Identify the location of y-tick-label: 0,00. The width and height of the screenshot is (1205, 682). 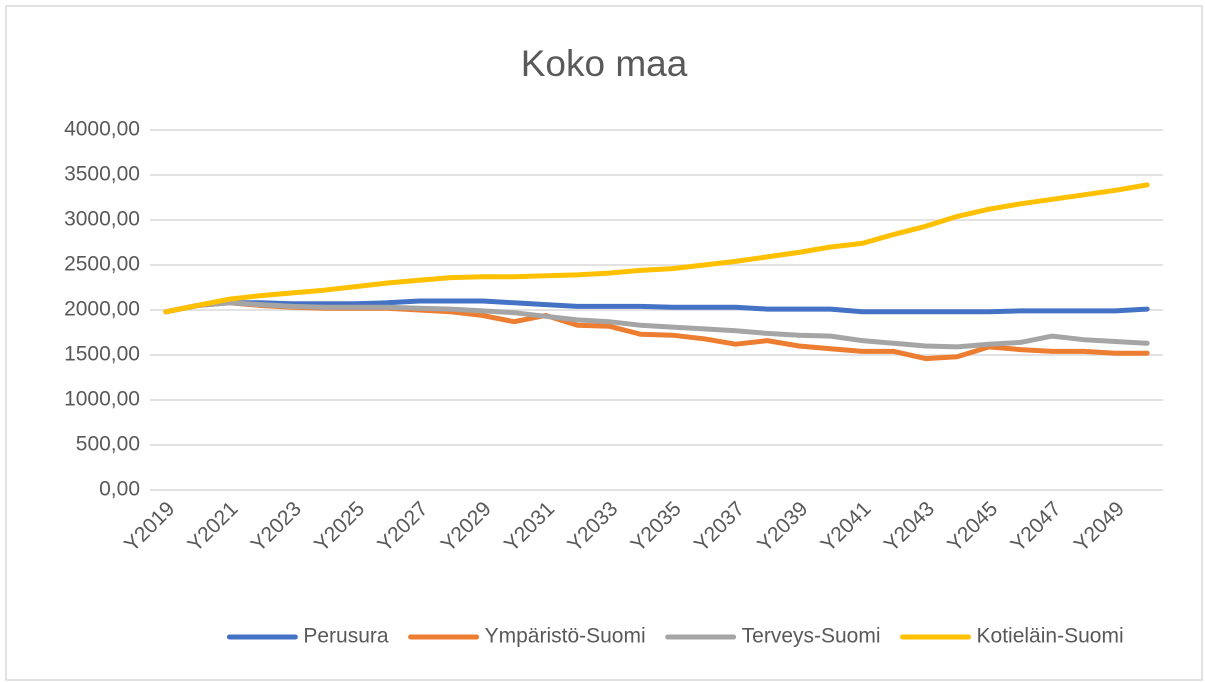
(119, 489).